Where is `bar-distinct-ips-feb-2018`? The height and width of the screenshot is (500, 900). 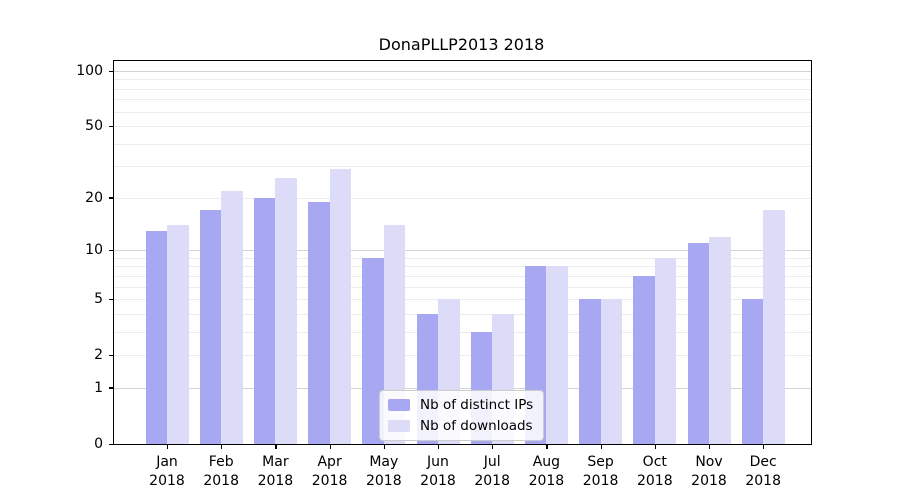 bar-distinct-ips-feb-2018 is located at coordinates (210, 327).